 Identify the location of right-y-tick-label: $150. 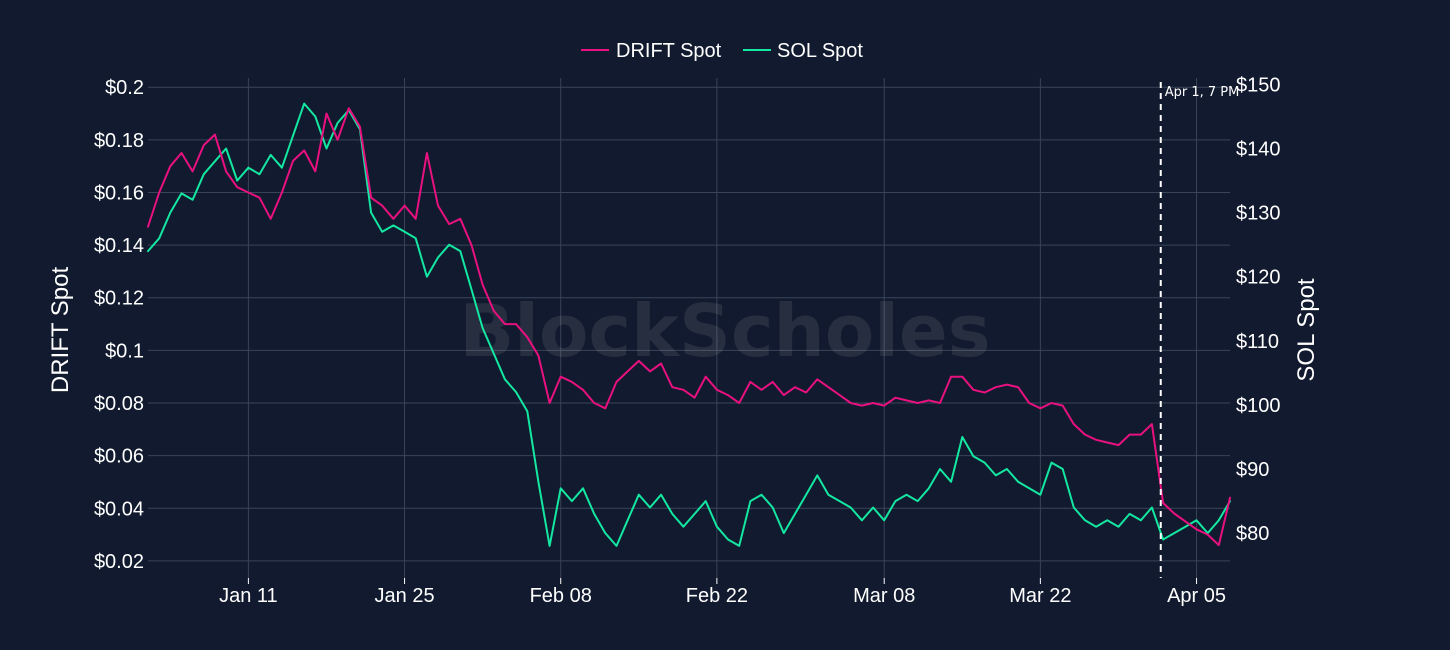
(1258, 85).